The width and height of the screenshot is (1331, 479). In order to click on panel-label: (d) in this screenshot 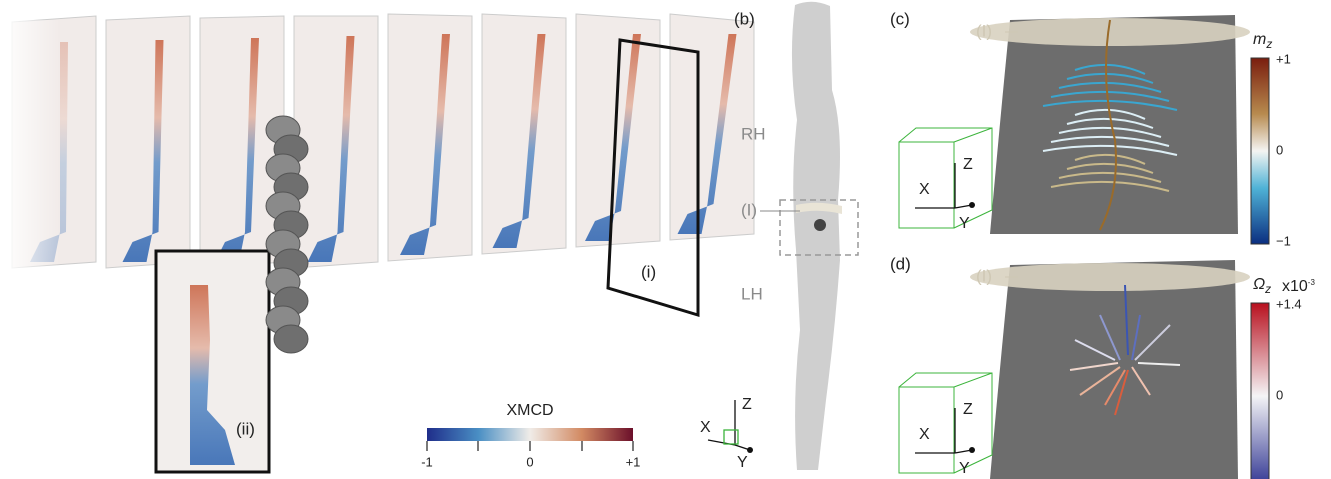, I will do `click(900, 263)`.